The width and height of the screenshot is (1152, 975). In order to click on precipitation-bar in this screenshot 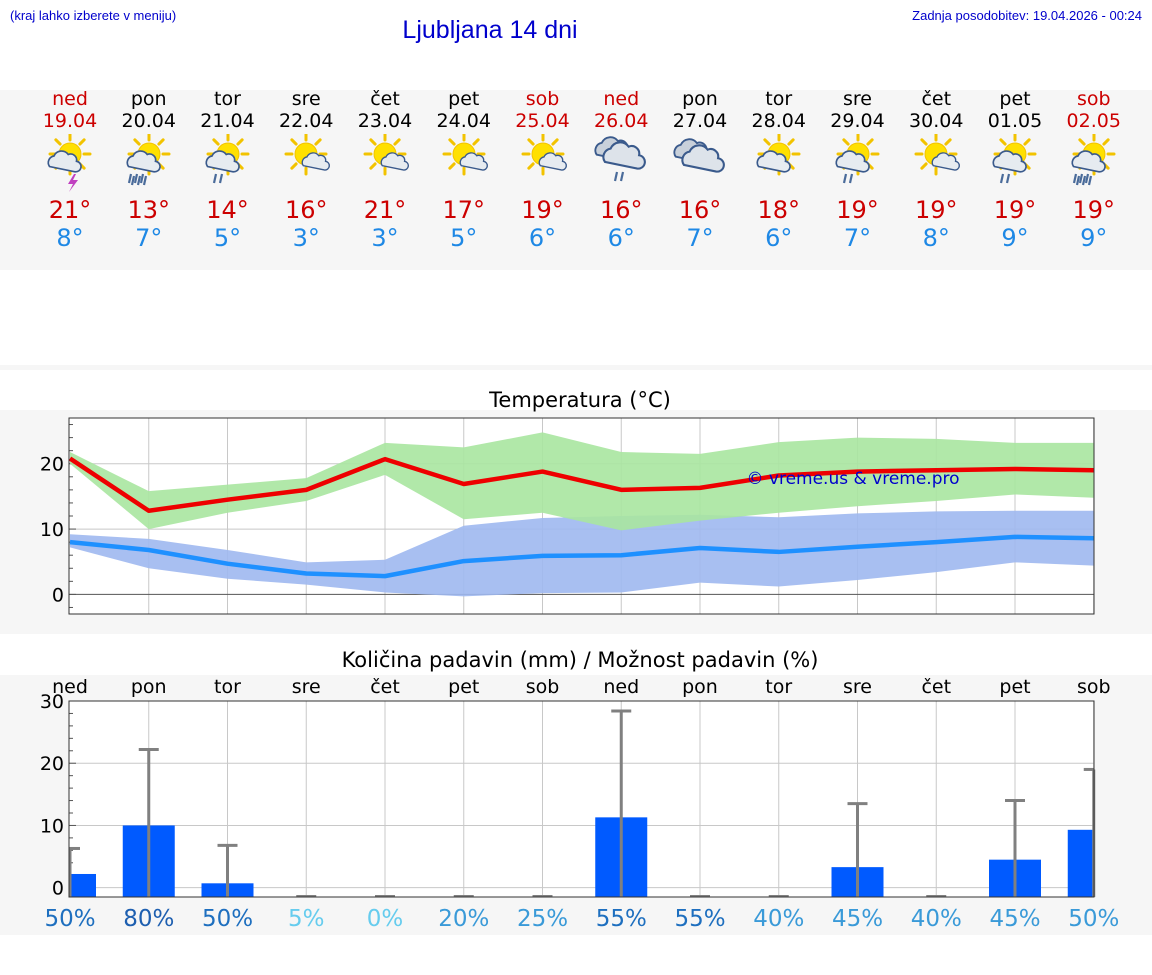, I will do `click(82, 885)`.